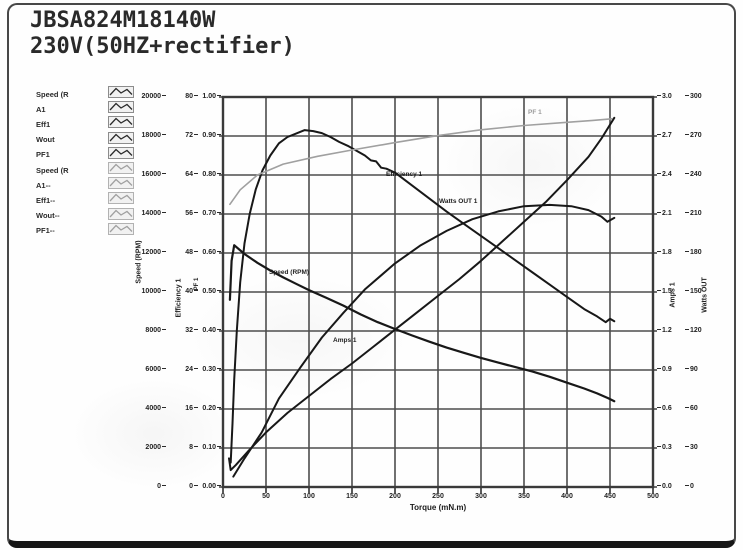 The height and width of the screenshot is (550, 743). What do you see at coordinates (85, 231) in the screenshot?
I see `legend-item: PF1--` at bounding box center [85, 231].